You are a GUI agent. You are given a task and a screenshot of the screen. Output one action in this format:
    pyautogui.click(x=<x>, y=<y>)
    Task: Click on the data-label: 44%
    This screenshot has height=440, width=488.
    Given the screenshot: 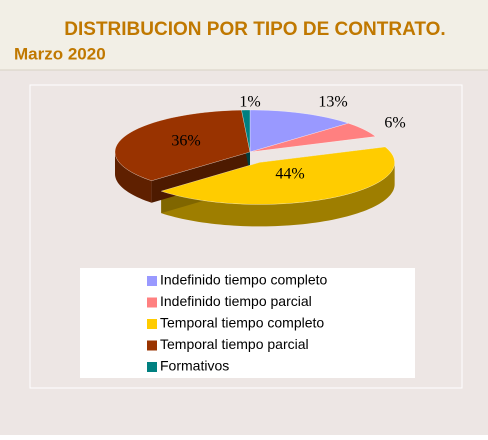 What is the action you would take?
    pyautogui.click(x=289, y=174)
    